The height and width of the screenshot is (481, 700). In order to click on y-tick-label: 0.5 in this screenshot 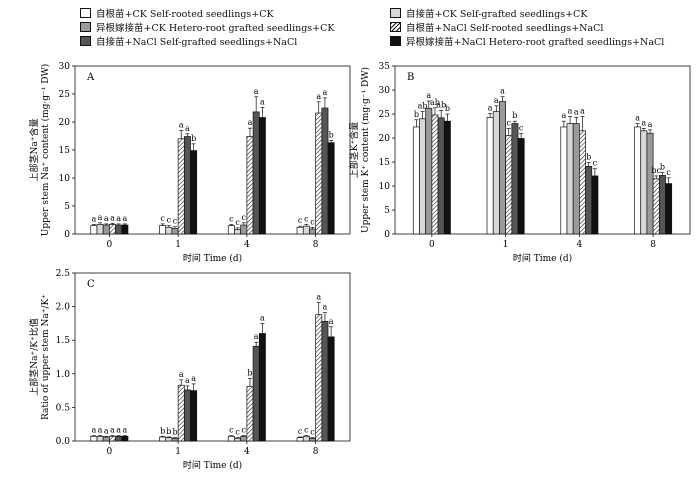, I will do `click(63, 408)`.